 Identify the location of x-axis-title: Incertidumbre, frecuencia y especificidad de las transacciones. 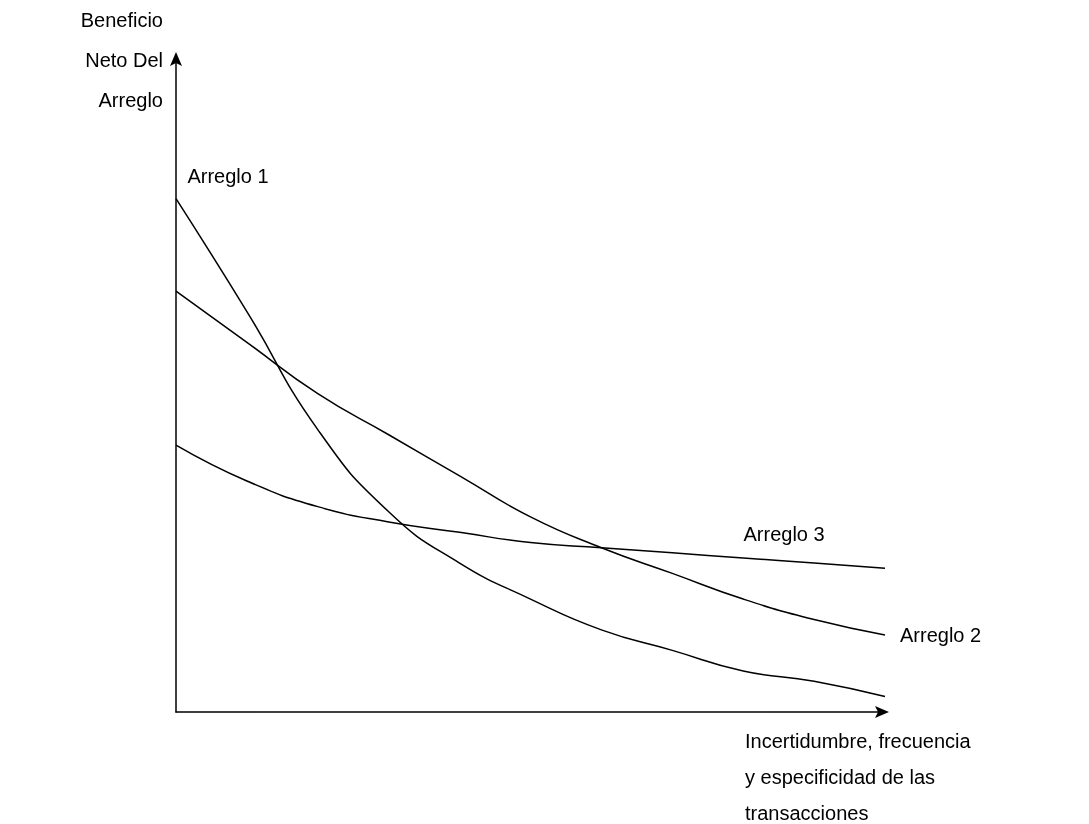
(858, 776).